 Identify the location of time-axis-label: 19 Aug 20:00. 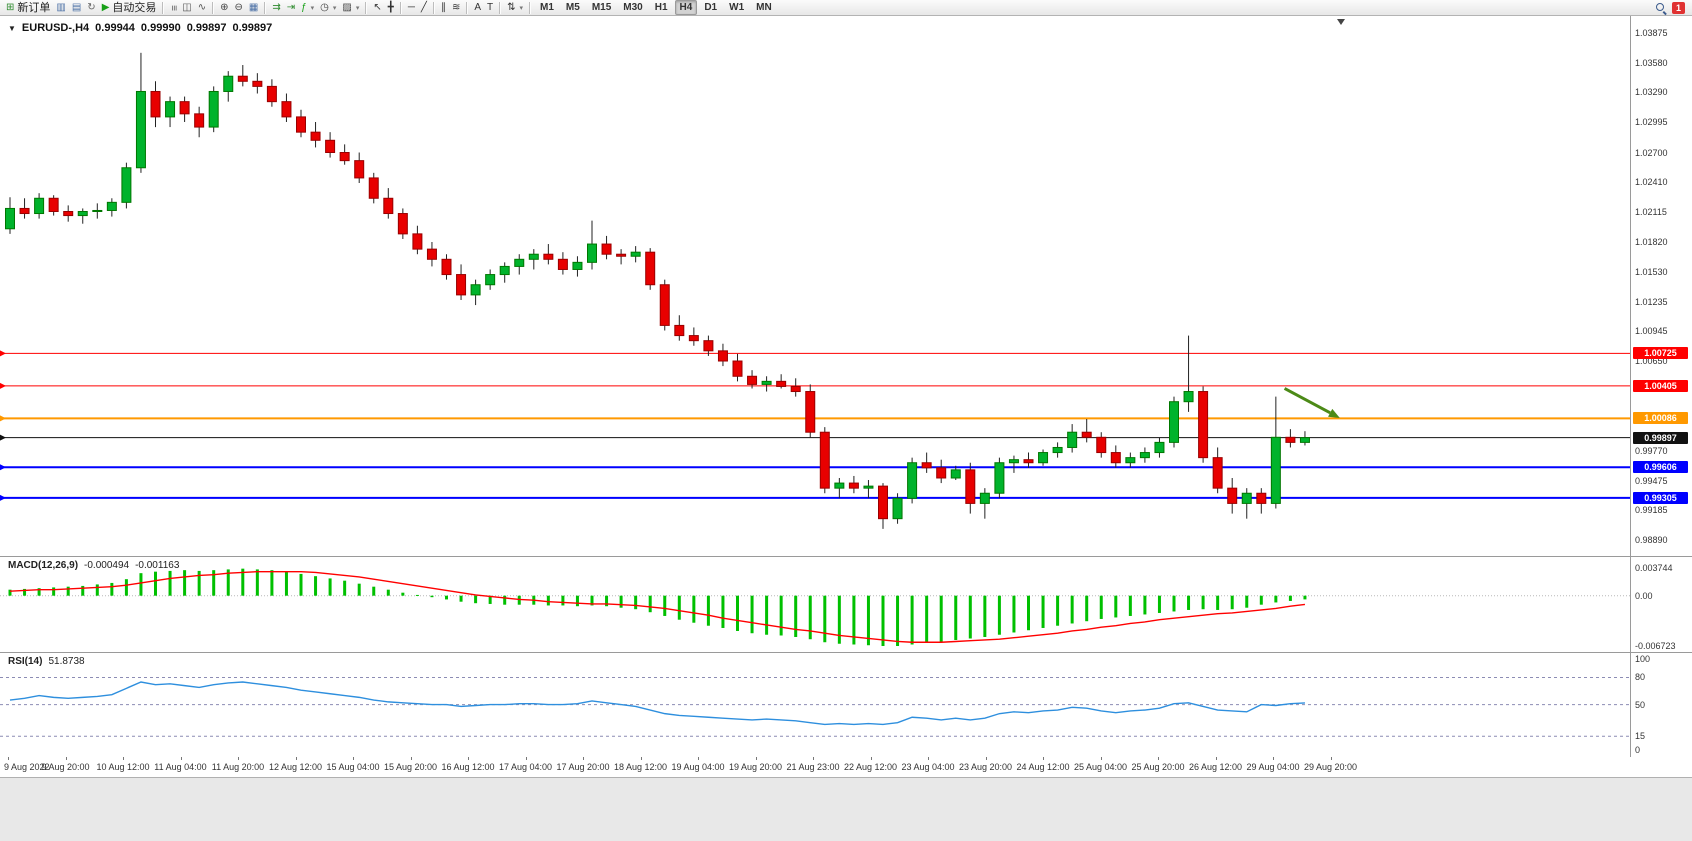
(755, 767).